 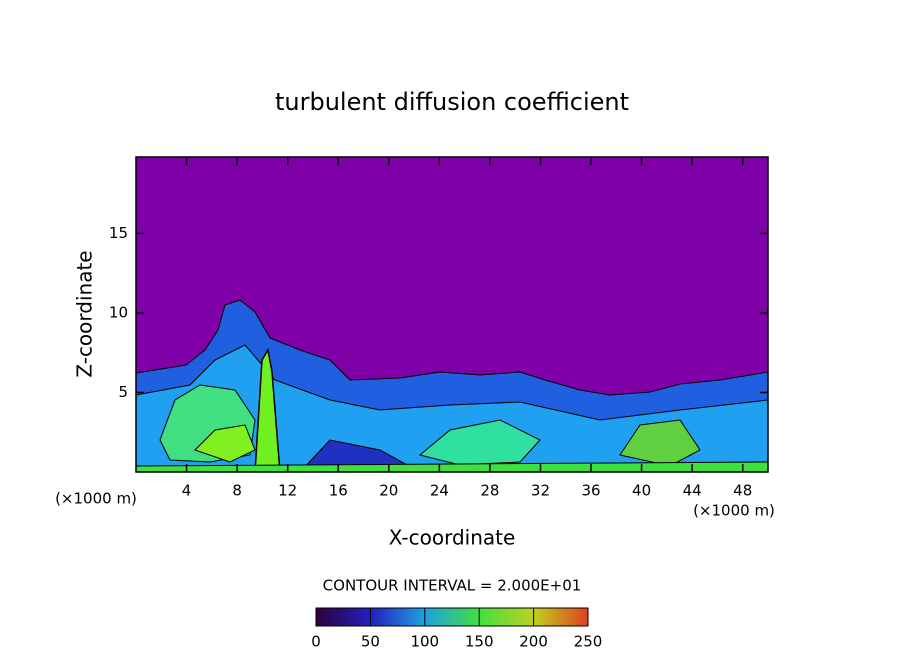 I want to click on x-tick-label: 48, so click(x=742, y=491).